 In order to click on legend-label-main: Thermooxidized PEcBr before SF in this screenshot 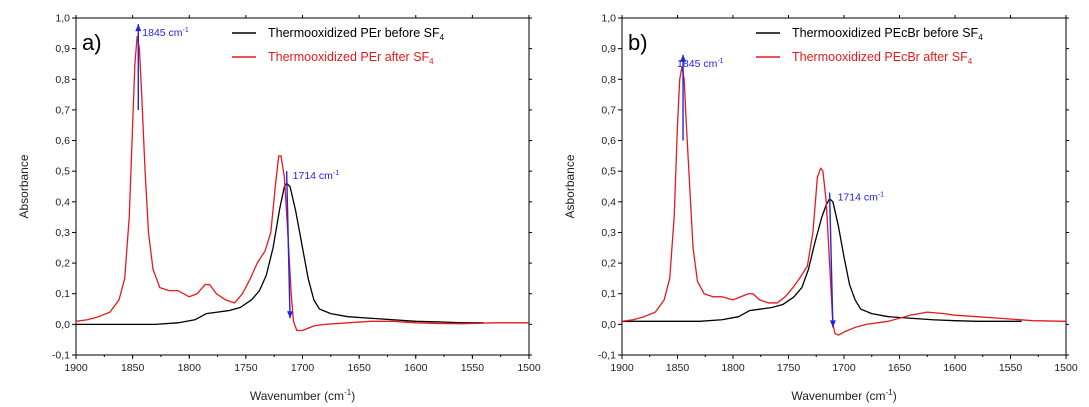, I will do `click(885, 33)`.